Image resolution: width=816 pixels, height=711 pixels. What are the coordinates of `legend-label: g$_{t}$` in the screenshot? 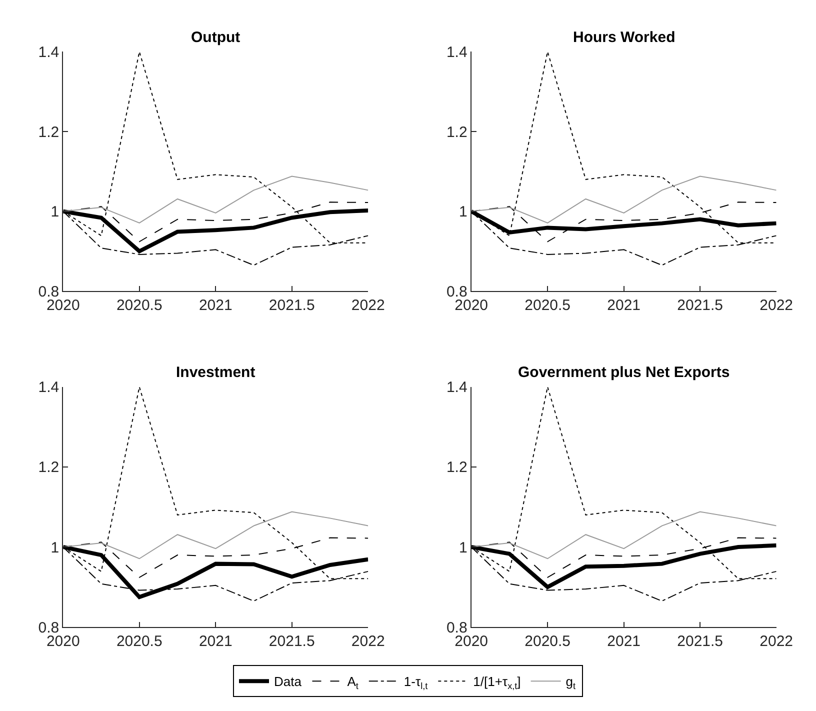 It's located at (571, 682).